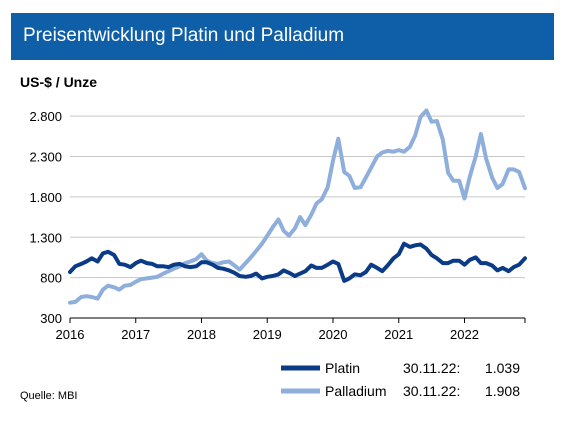 The height and width of the screenshot is (421, 568). What do you see at coordinates (51, 318) in the screenshot?
I see `y-tick-label: 300` at bounding box center [51, 318].